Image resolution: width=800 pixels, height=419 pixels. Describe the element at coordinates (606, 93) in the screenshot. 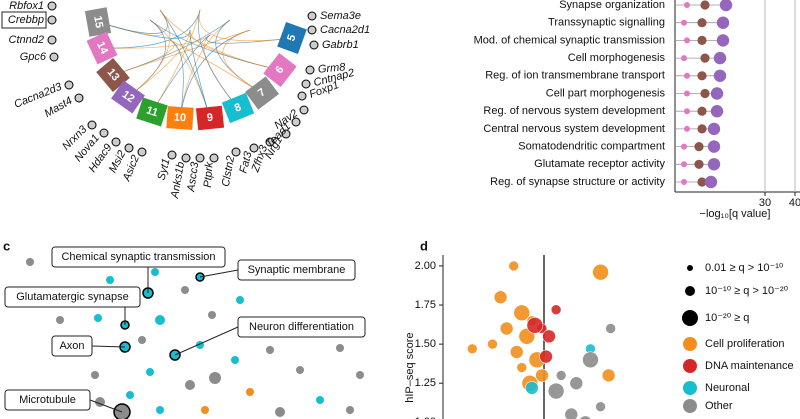

I see `category-label: Cell part morphogenesis` at that location.